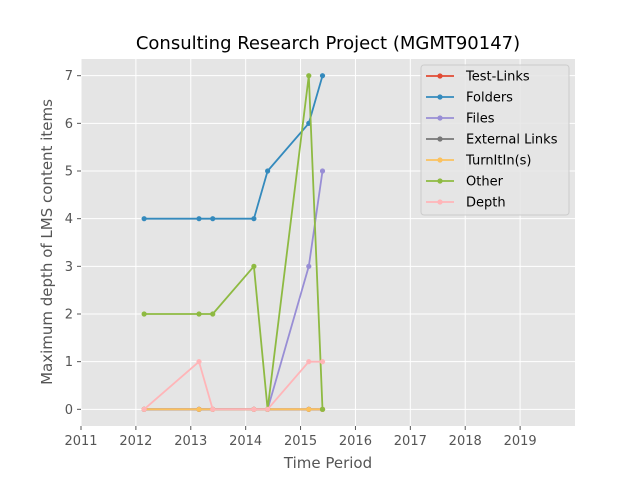 The height and width of the screenshot is (480, 640). What do you see at coordinates (69, 267) in the screenshot?
I see `y-tick-label: 3` at bounding box center [69, 267].